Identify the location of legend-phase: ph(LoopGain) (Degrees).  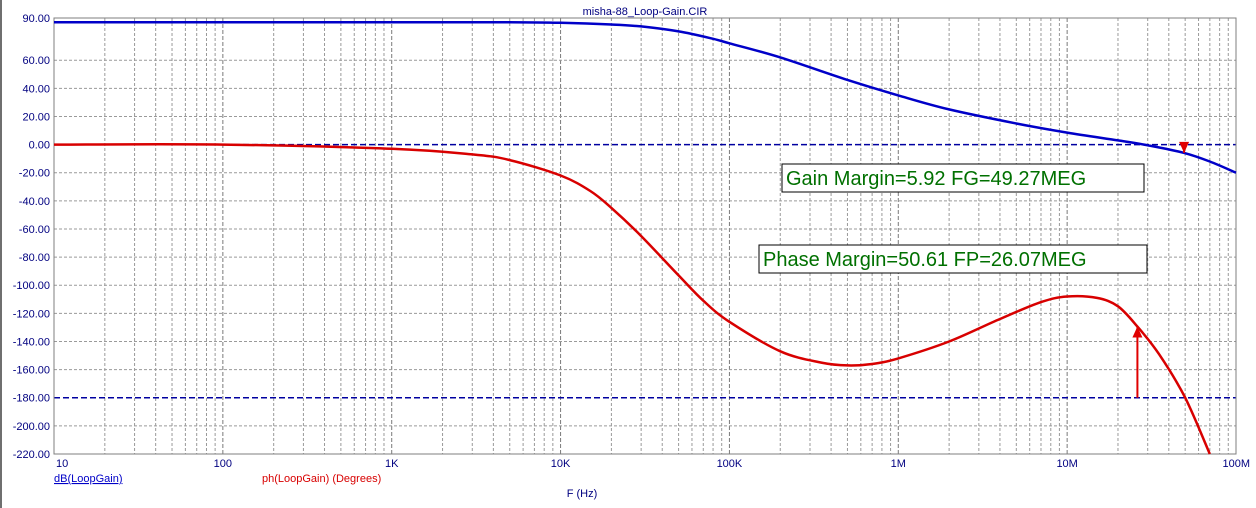
(321, 479).